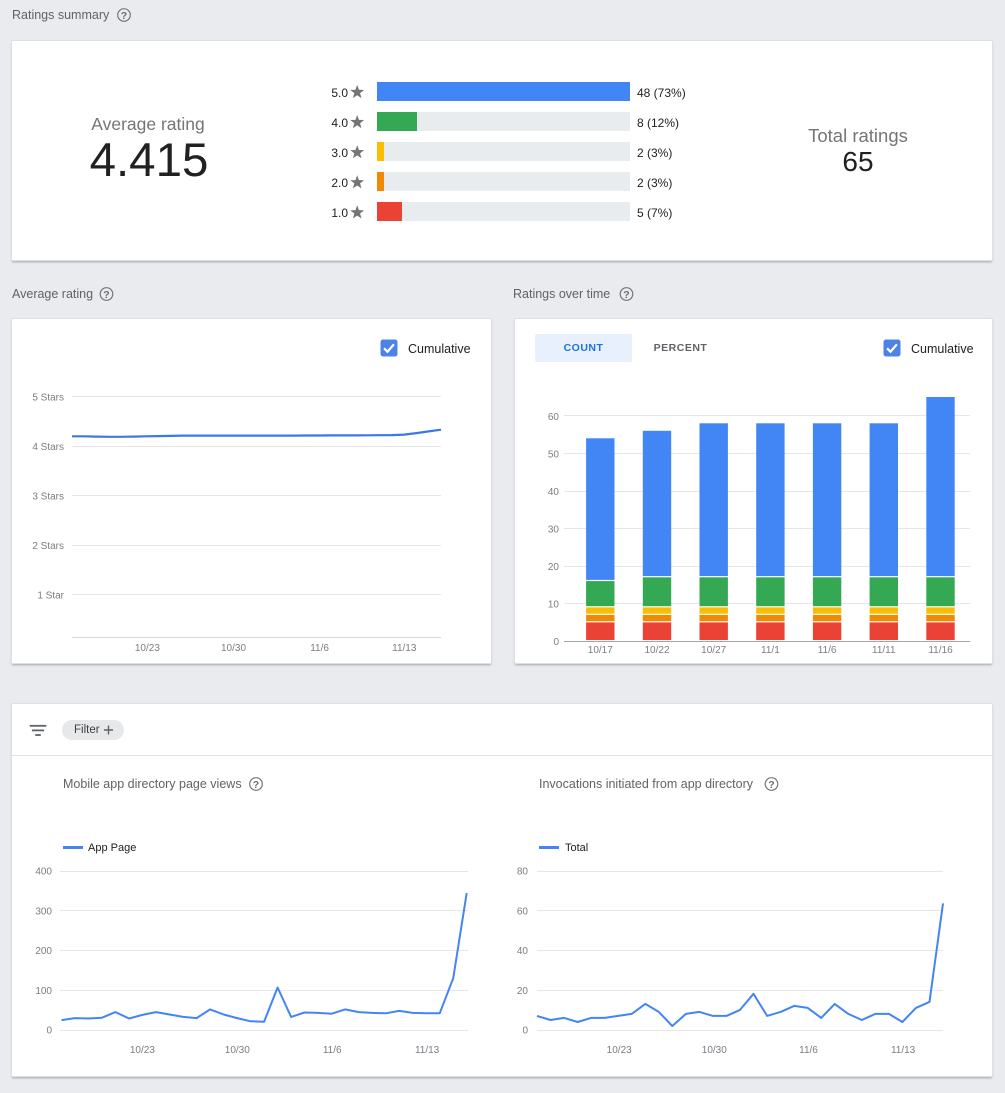 The width and height of the screenshot is (1005, 1093). I want to click on svg-text: 11/16, so click(940, 650).